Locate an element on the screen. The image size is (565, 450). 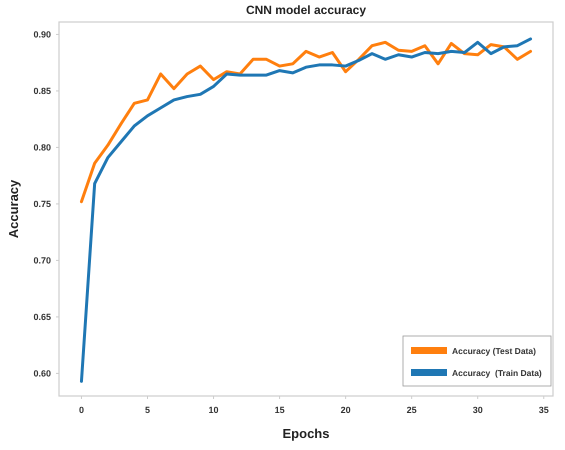
x-tick-label: 30 is located at coordinates (477, 410).